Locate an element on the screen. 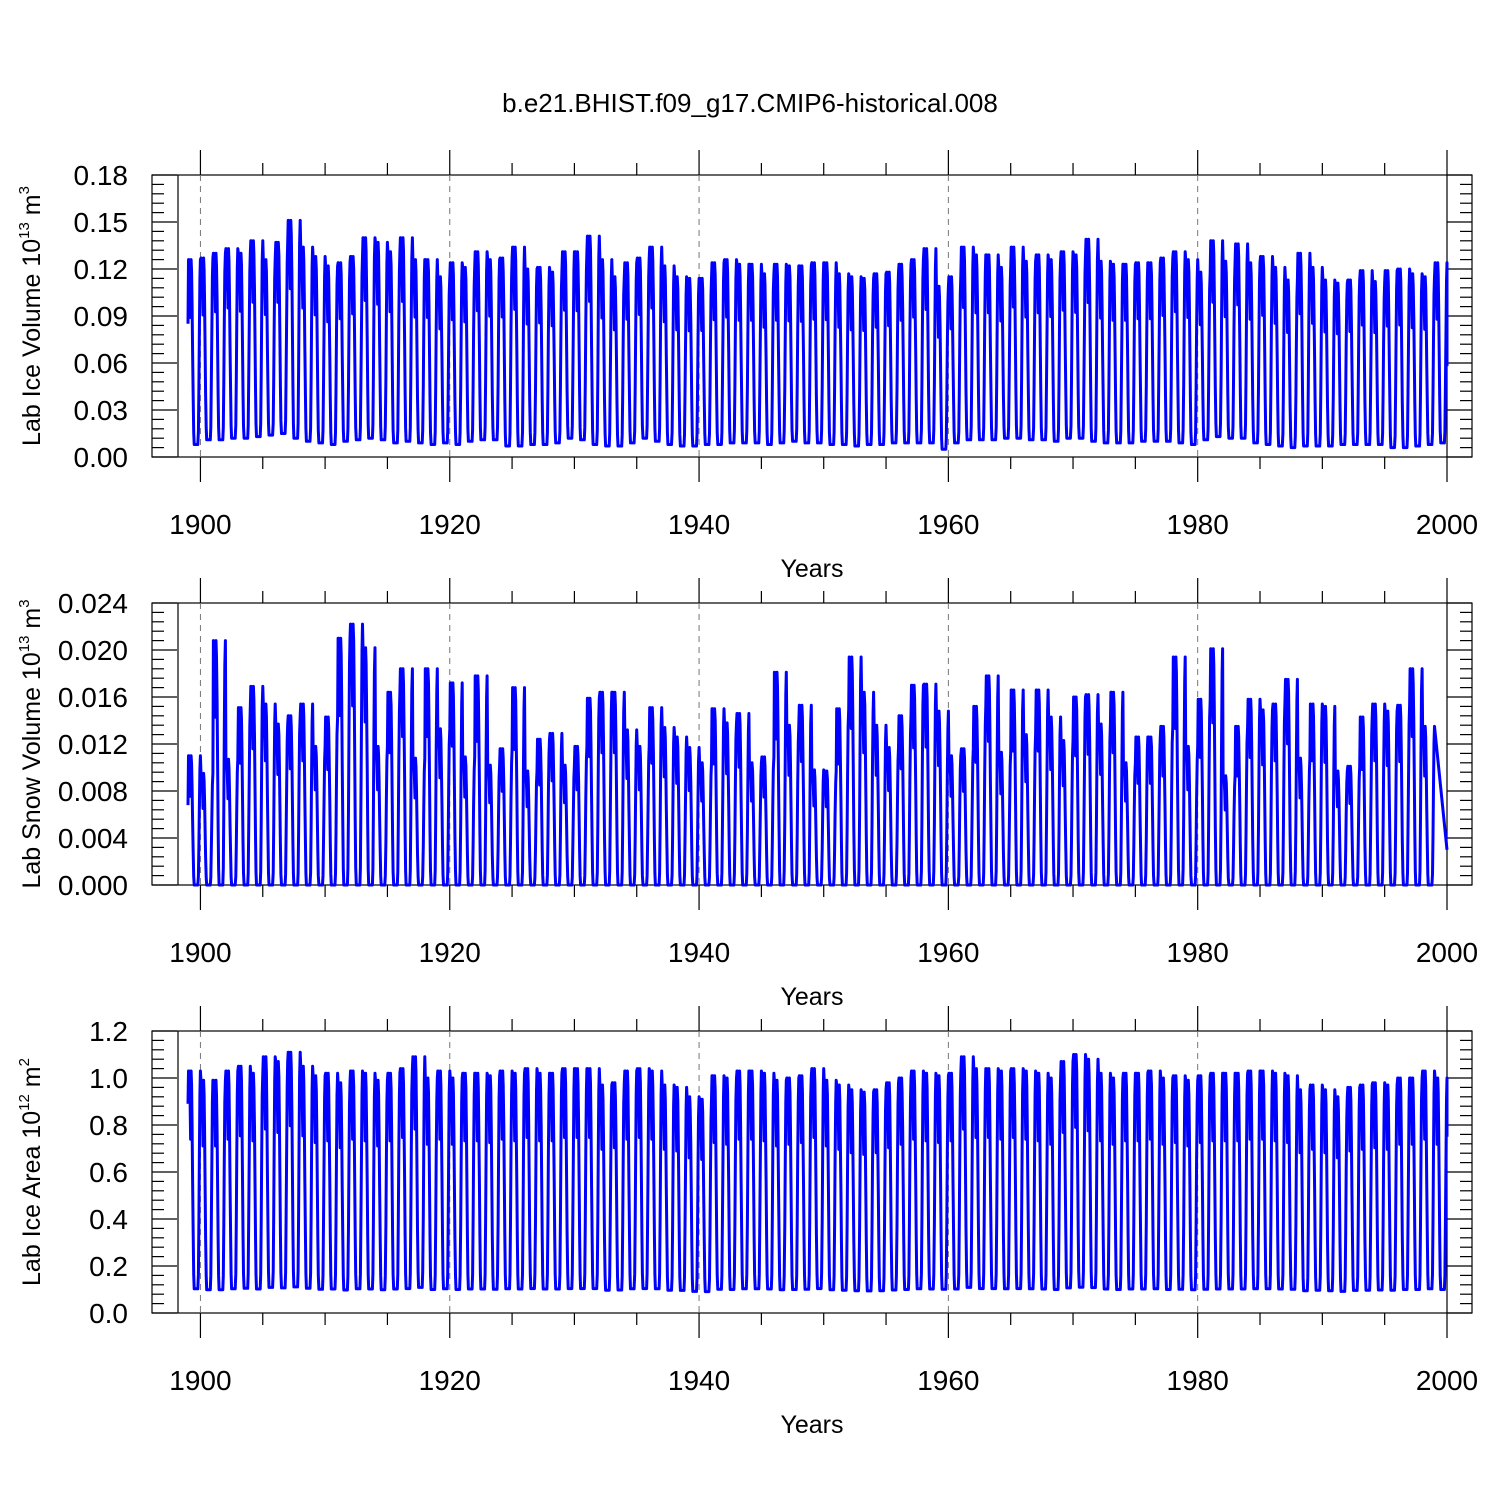 The height and width of the screenshot is (1500, 1500). y-axis-label: Lab Ice Volume 1013 m3 is located at coordinates (31, 316).